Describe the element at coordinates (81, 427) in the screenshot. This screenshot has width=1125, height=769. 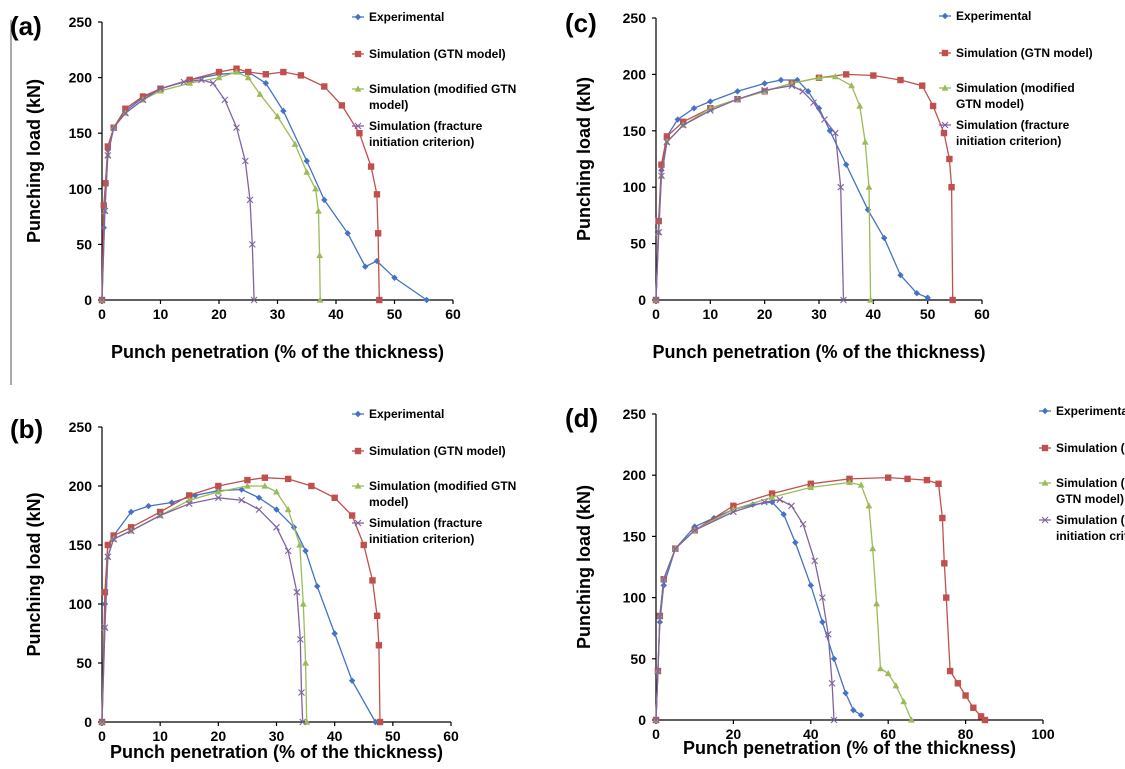
I see `y-tick-label: 250` at that location.